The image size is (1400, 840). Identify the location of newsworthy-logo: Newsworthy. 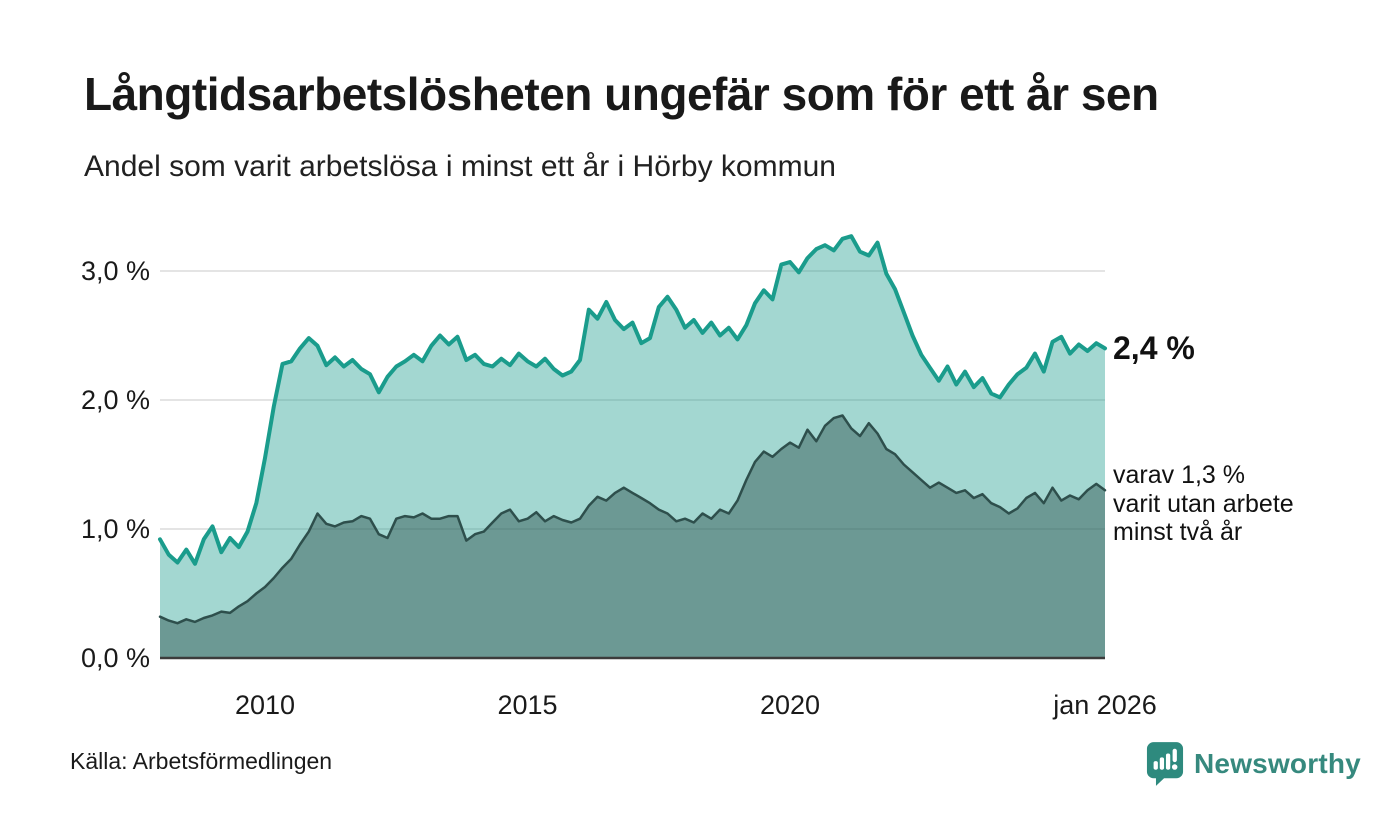
(1253, 764).